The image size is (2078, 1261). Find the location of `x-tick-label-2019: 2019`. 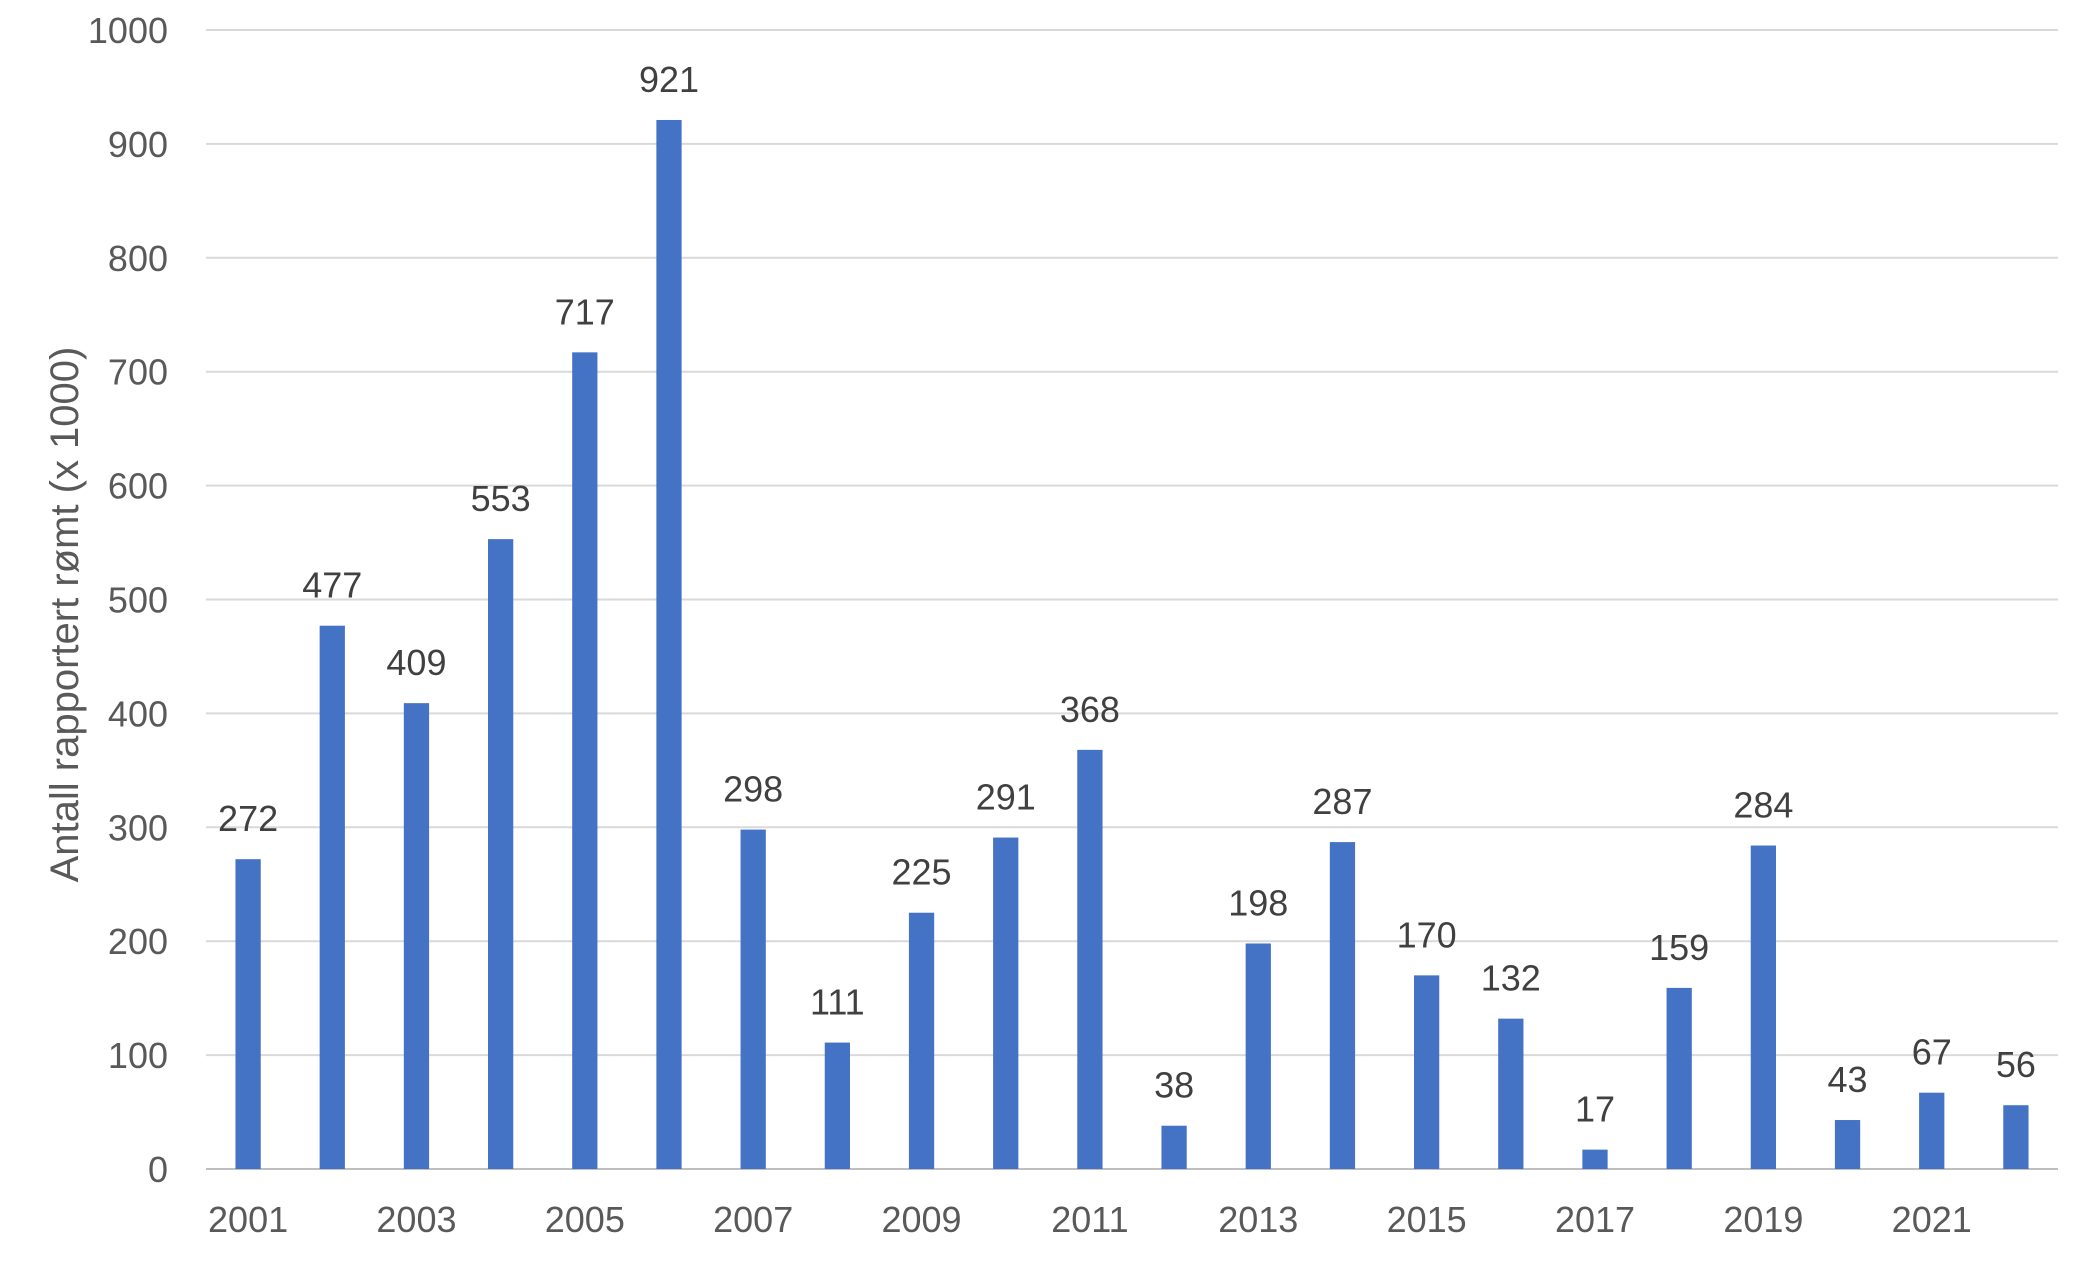

x-tick-label-2019: 2019 is located at coordinates (1763, 1219).